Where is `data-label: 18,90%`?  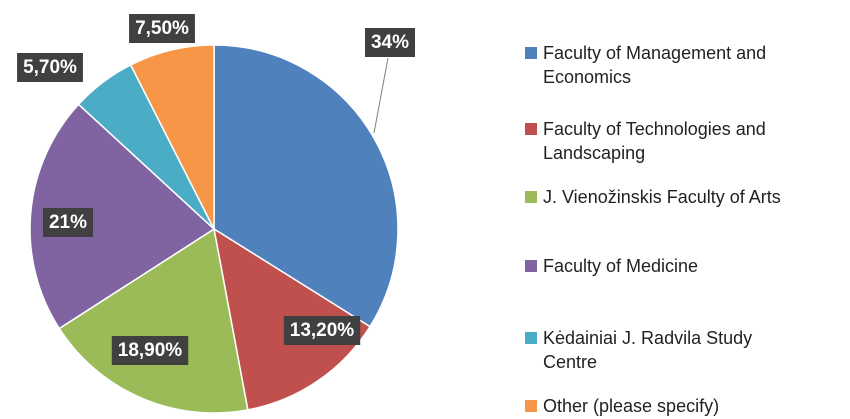
data-label: 18,90% is located at coordinates (150, 350).